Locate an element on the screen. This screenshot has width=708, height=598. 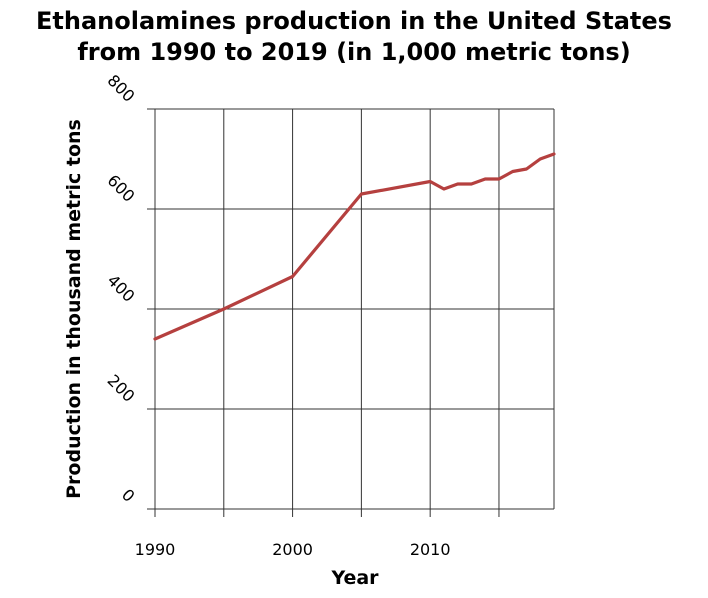
x-axis-ticks: 1990 2000 2010 is located at coordinates (317, 534).